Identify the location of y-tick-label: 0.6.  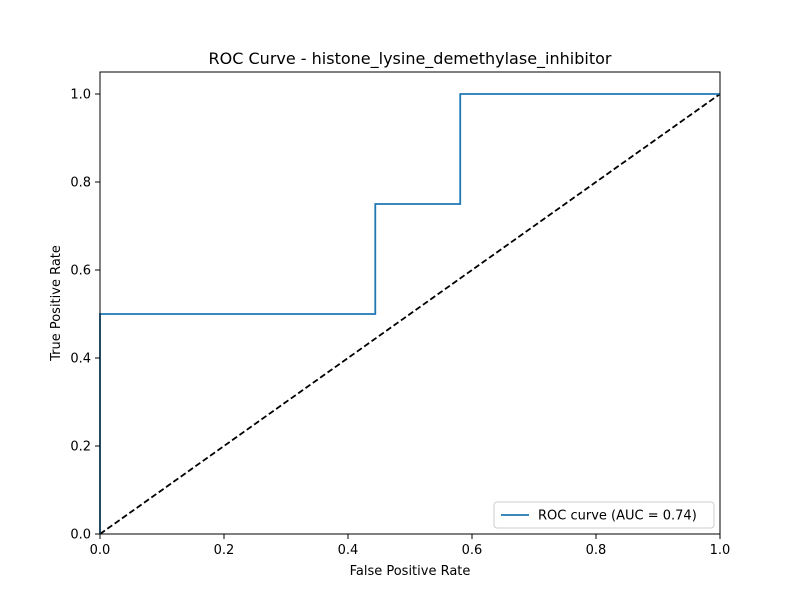
(80, 271).